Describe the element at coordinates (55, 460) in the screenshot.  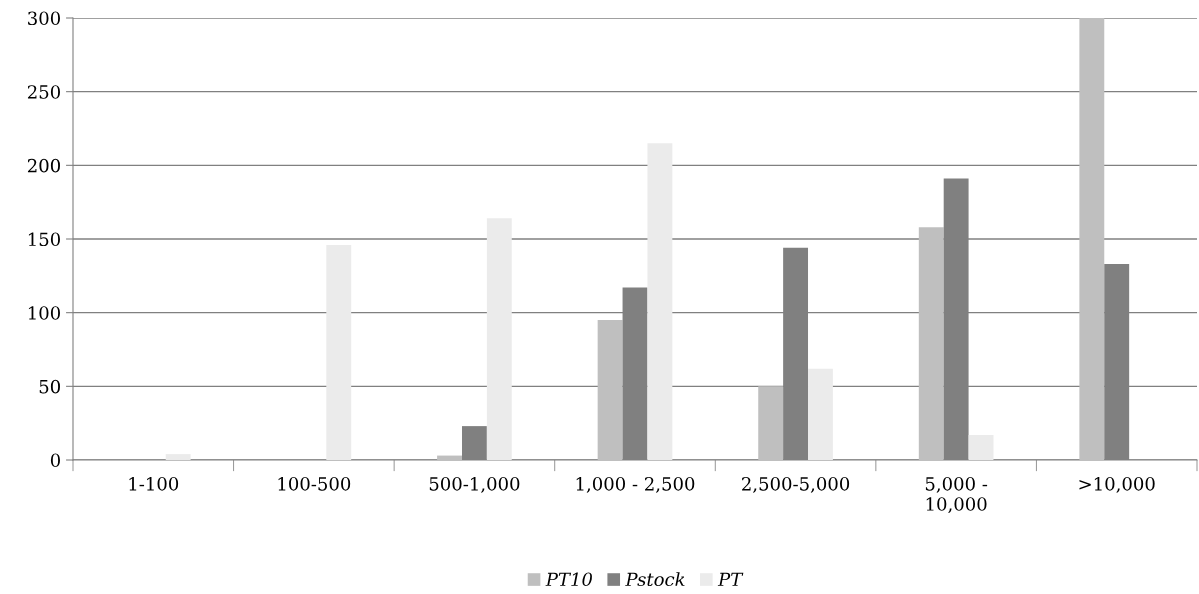
I see `y-tick-label: 0` at that location.